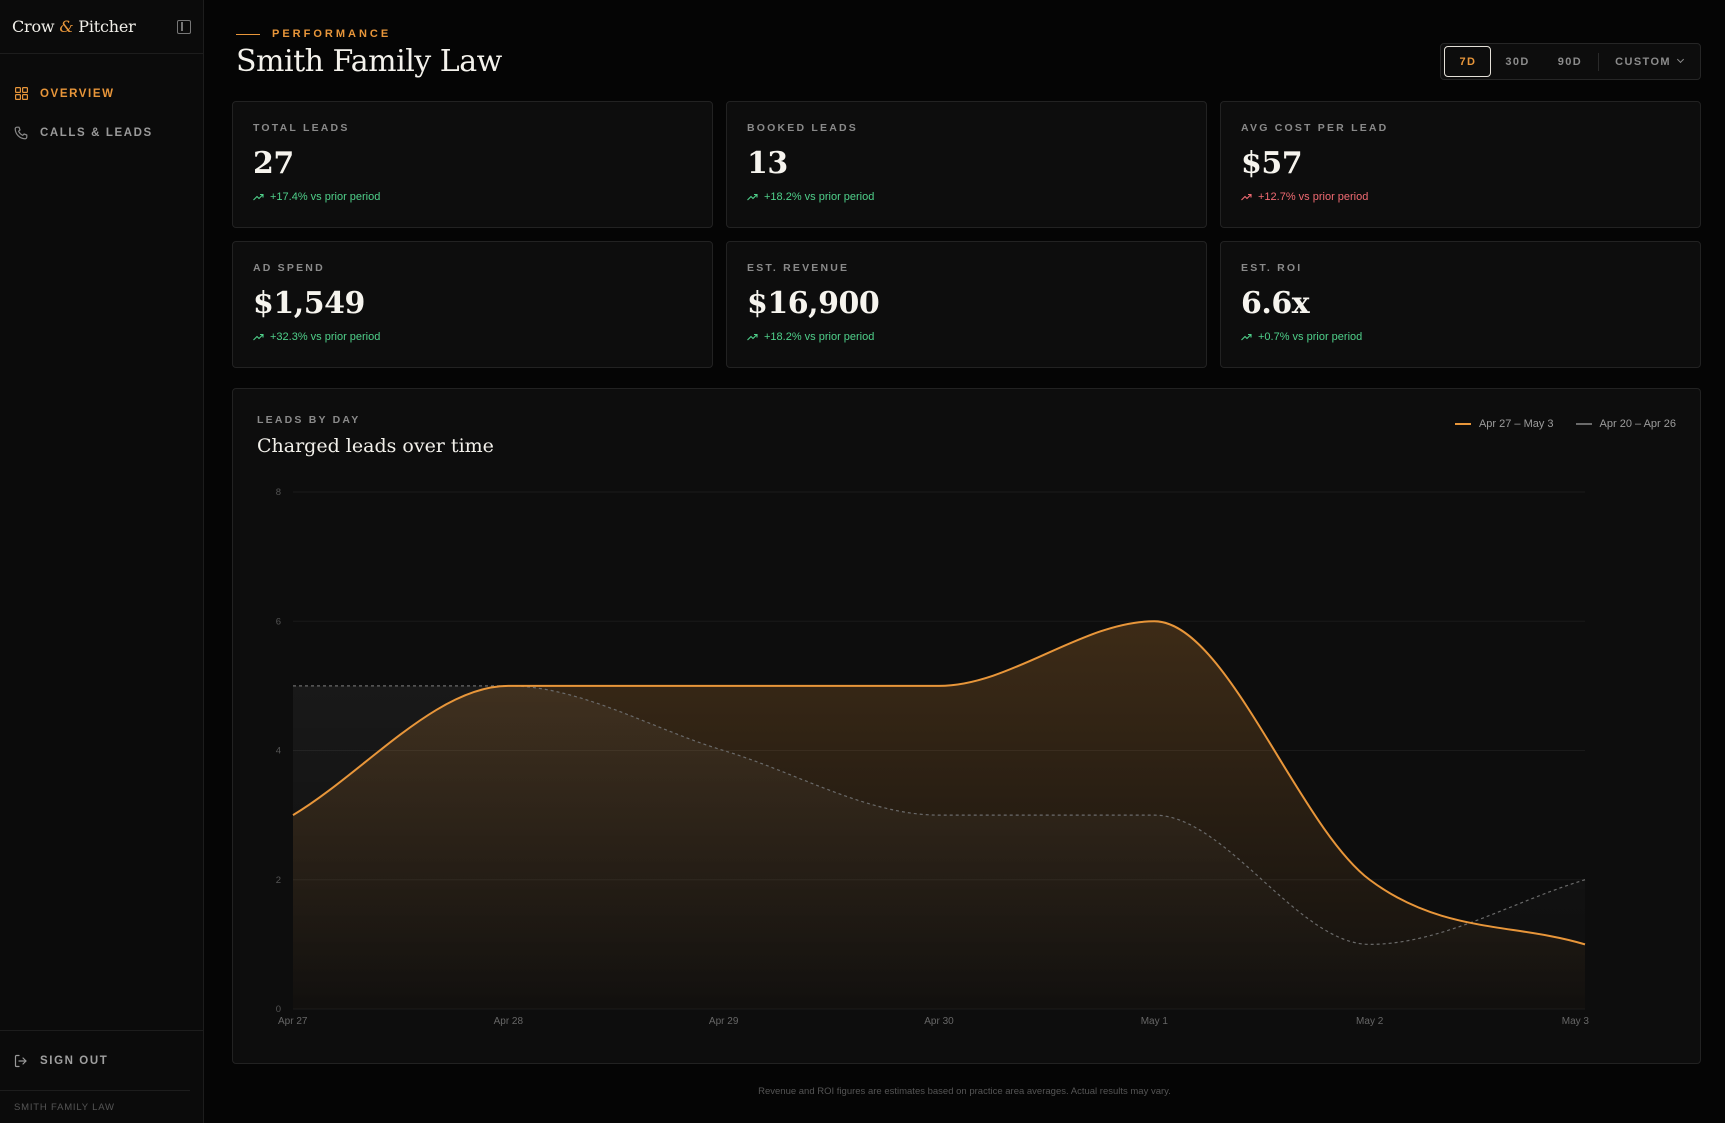 This screenshot has height=1123, width=1725. Describe the element at coordinates (724, 1021) in the screenshot. I see `x-tick-label: Apr 29` at that location.